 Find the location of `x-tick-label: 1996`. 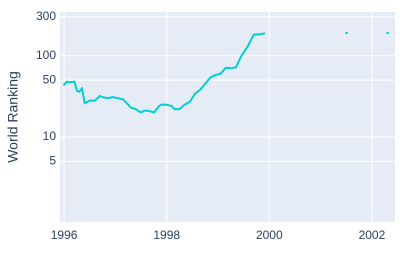

x-tick-label: 1996 is located at coordinates (64, 235).